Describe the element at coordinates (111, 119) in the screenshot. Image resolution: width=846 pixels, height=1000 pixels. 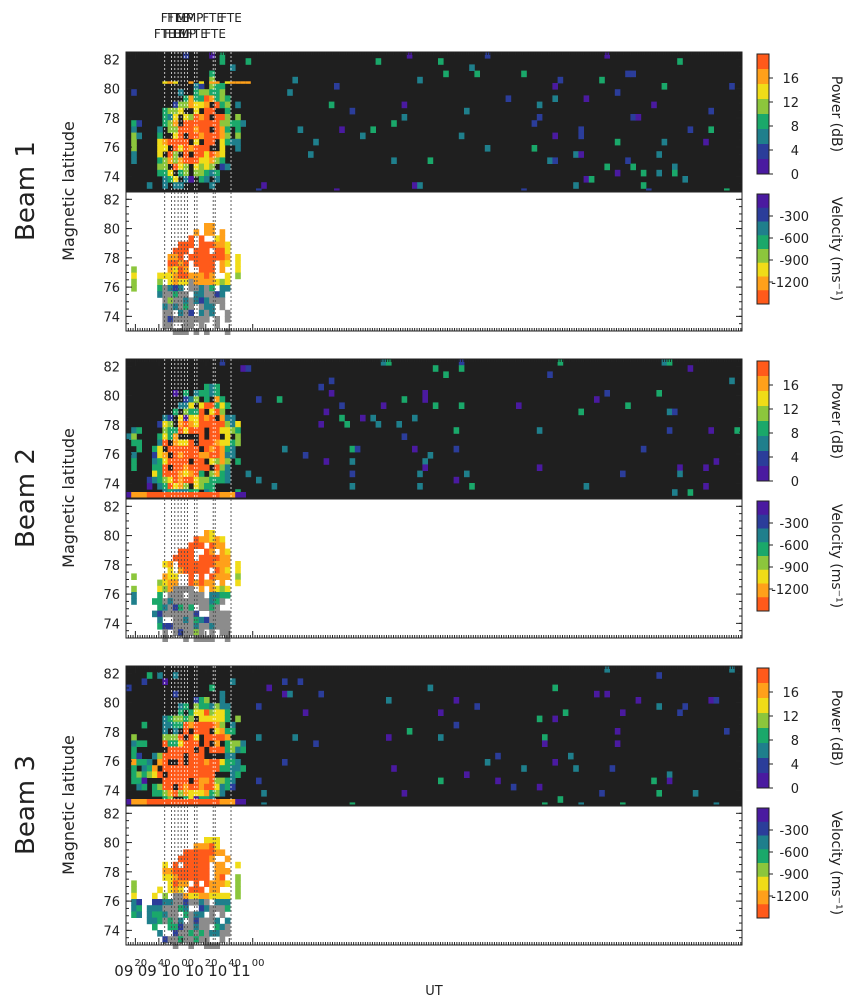
I see `y-tick-label: 78` at that location.